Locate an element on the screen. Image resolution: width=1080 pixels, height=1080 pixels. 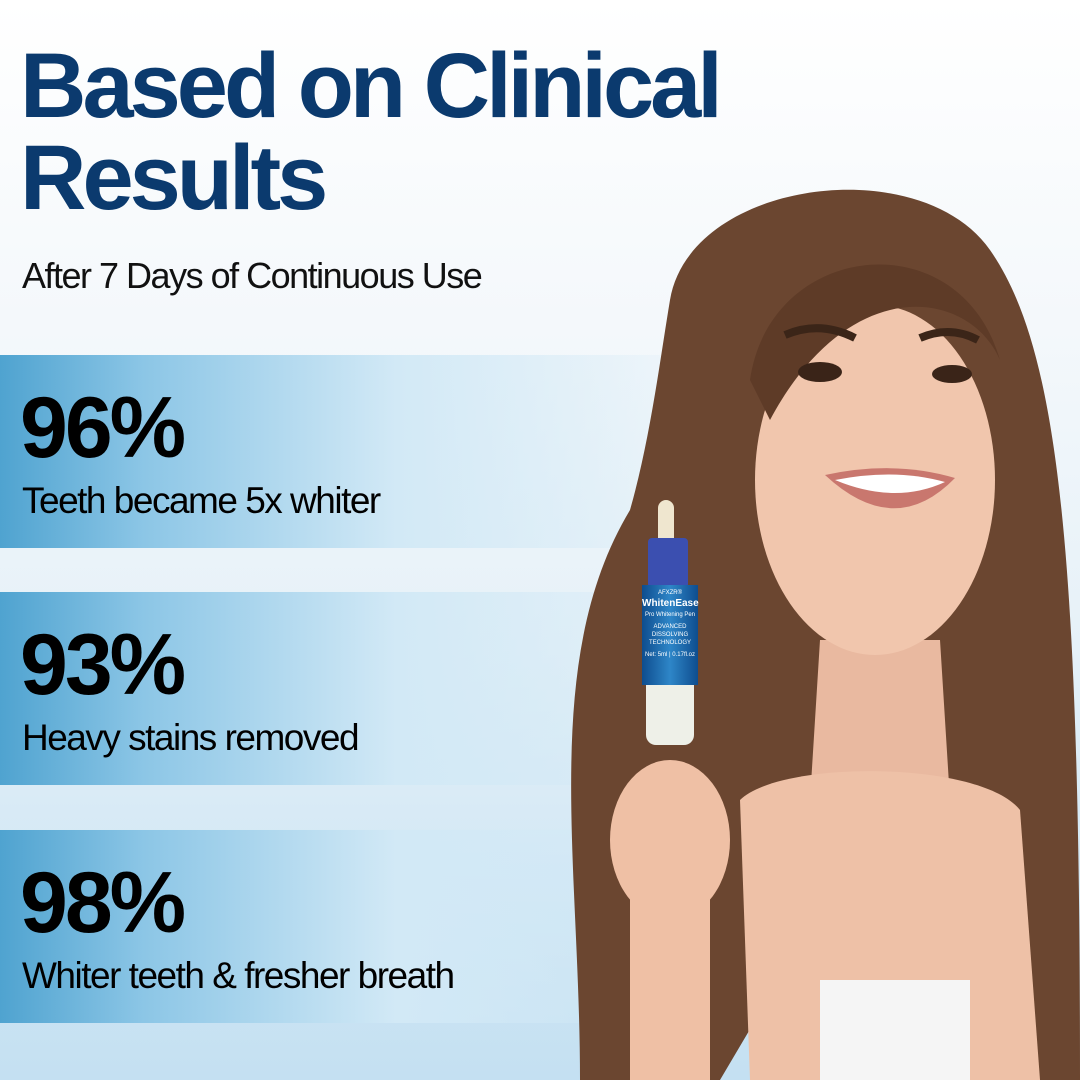
headline: Based on Clinical Results is located at coordinates (371, 132).